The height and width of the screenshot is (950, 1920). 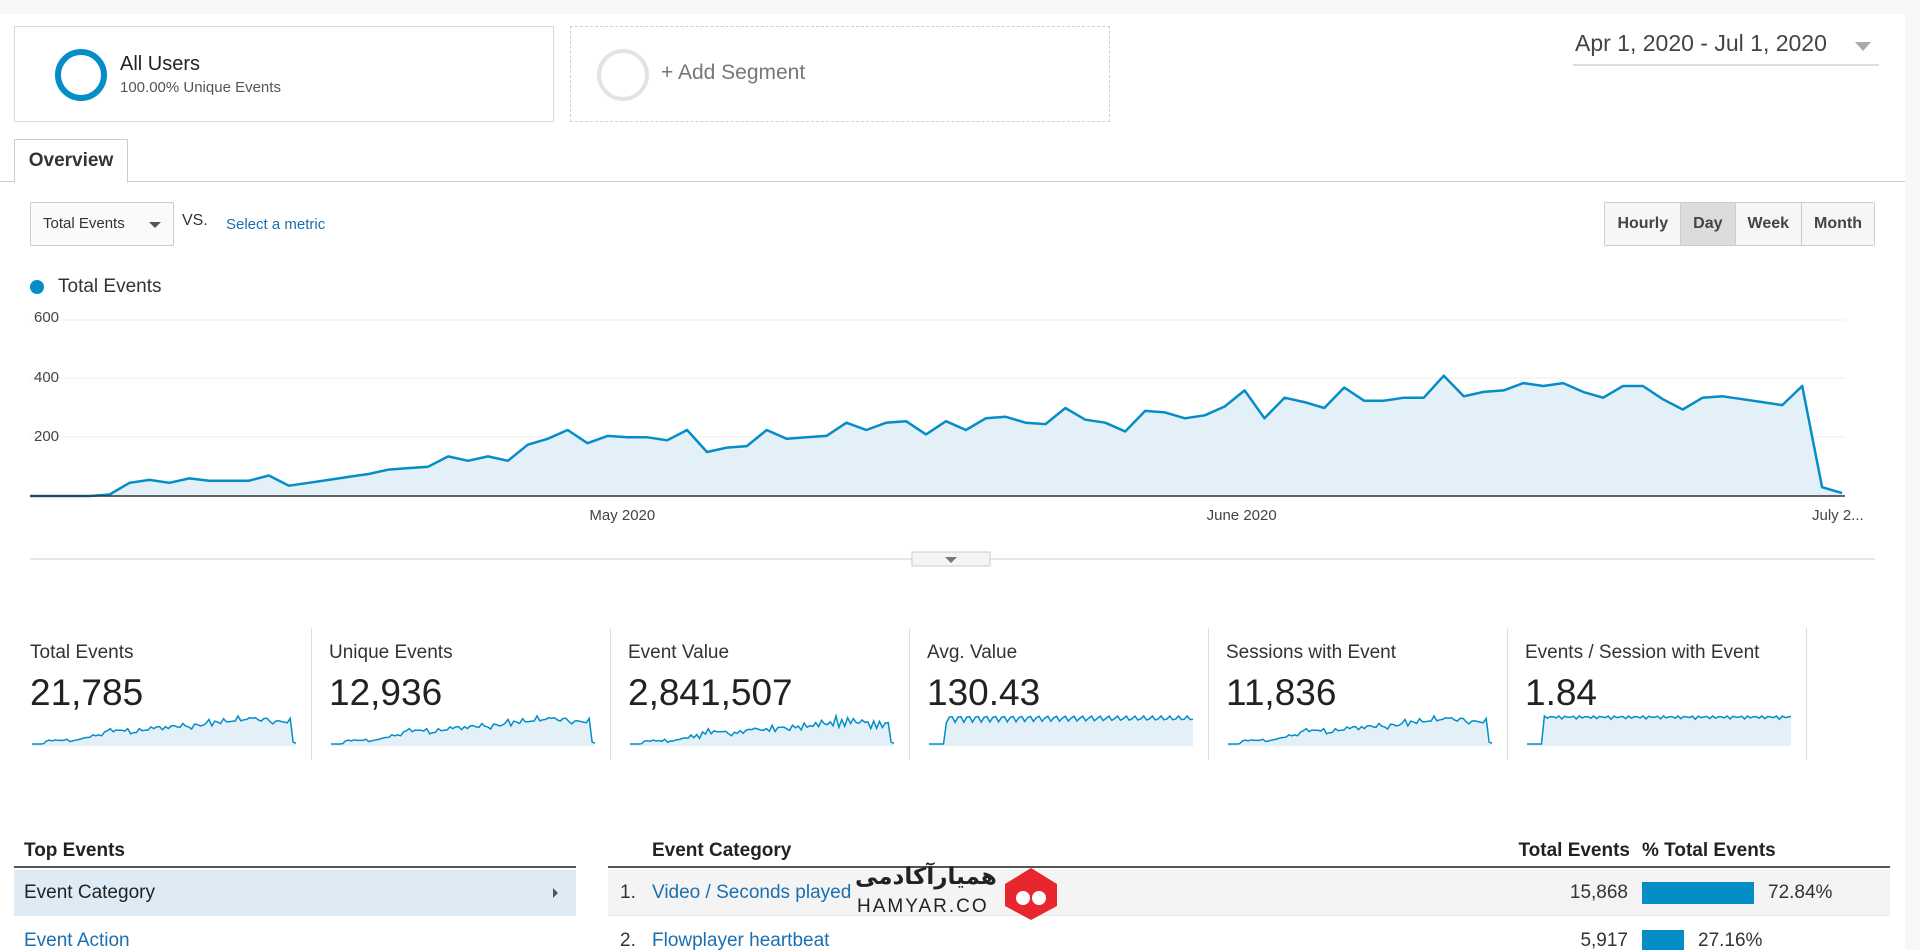 I want to click on select-metric-link: Select a metric, so click(x=276, y=224).